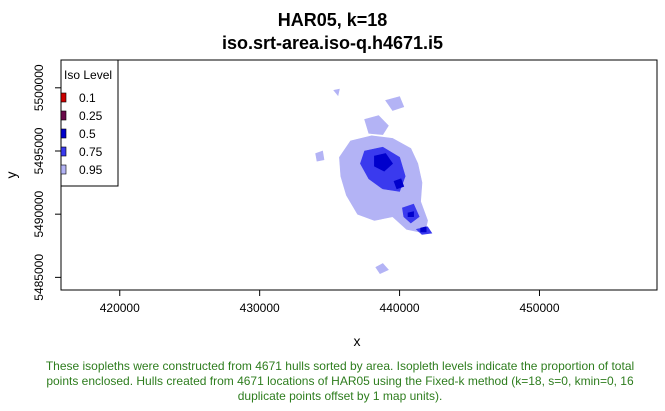  I want to click on legend: Iso Level 0.1 0.25 0.5 0.75 0.95, so click(89, 123).